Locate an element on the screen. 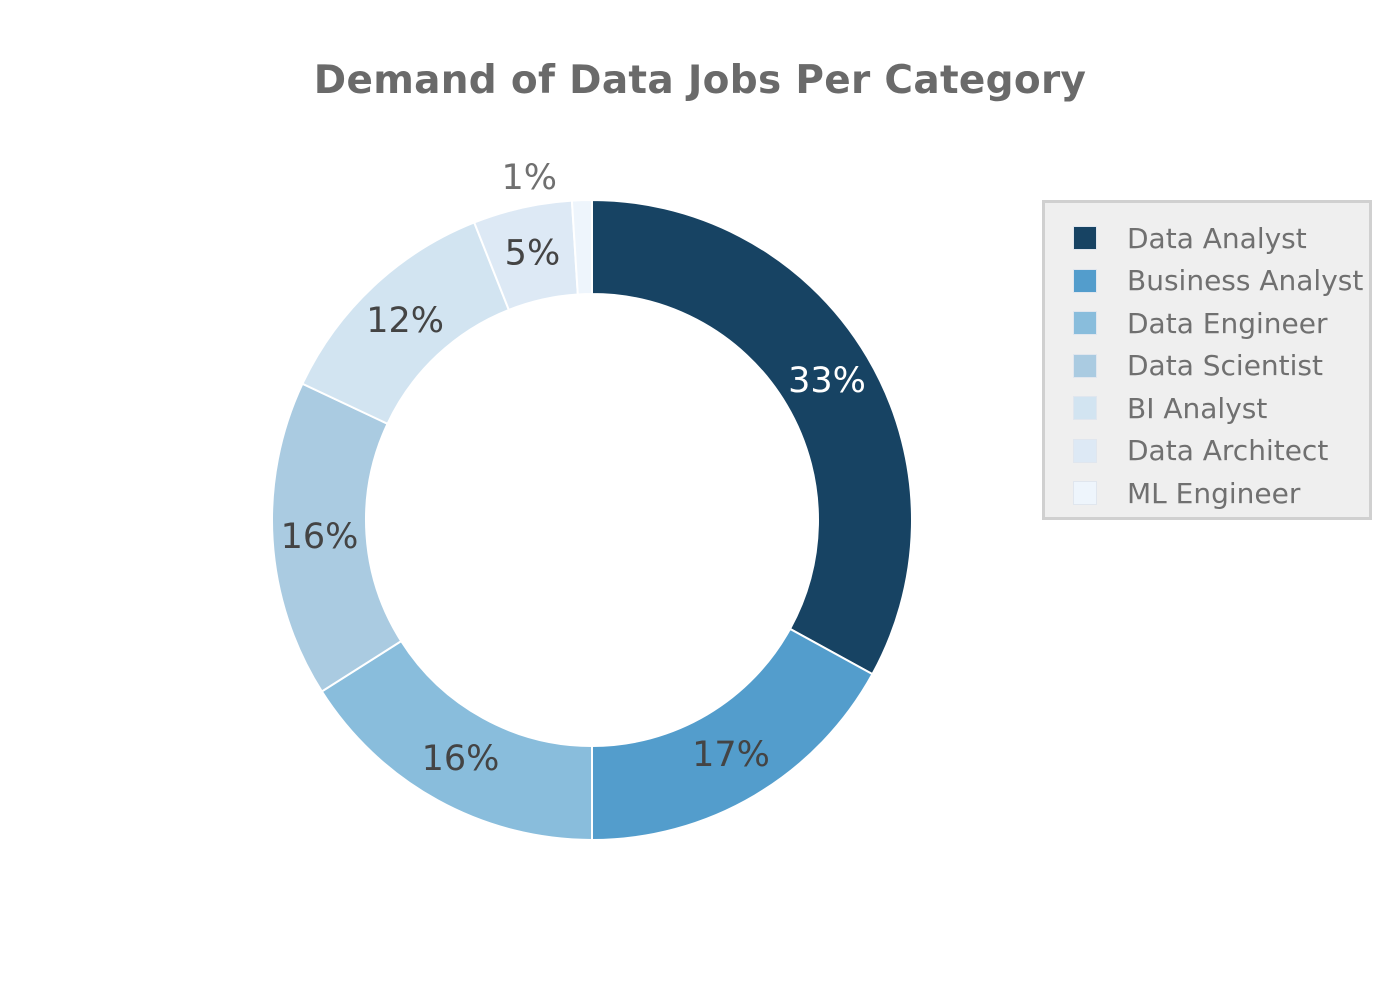 This screenshot has width=1400, height=1000. slice-ml-engineer is located at coordinates (581, 247).